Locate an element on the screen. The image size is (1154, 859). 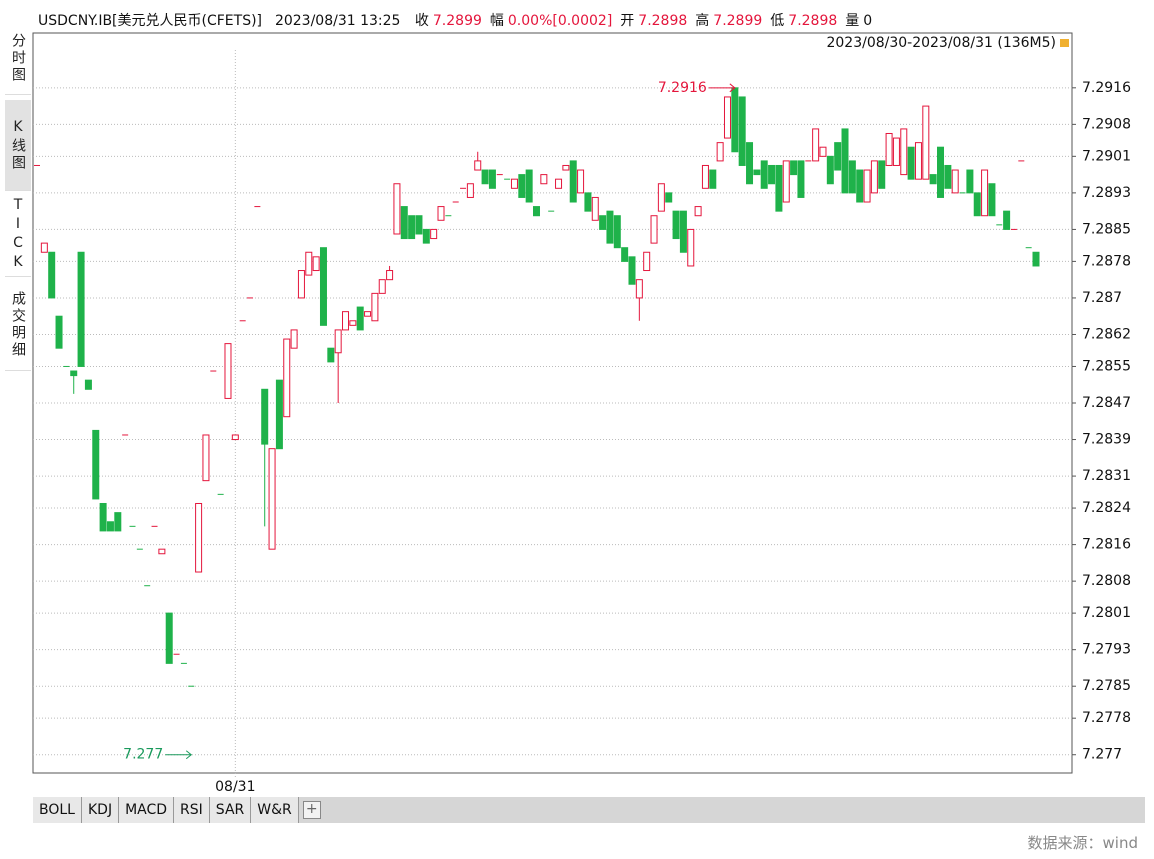
y-tick-label: 7.2847 is located at coordinates (1106, 403).